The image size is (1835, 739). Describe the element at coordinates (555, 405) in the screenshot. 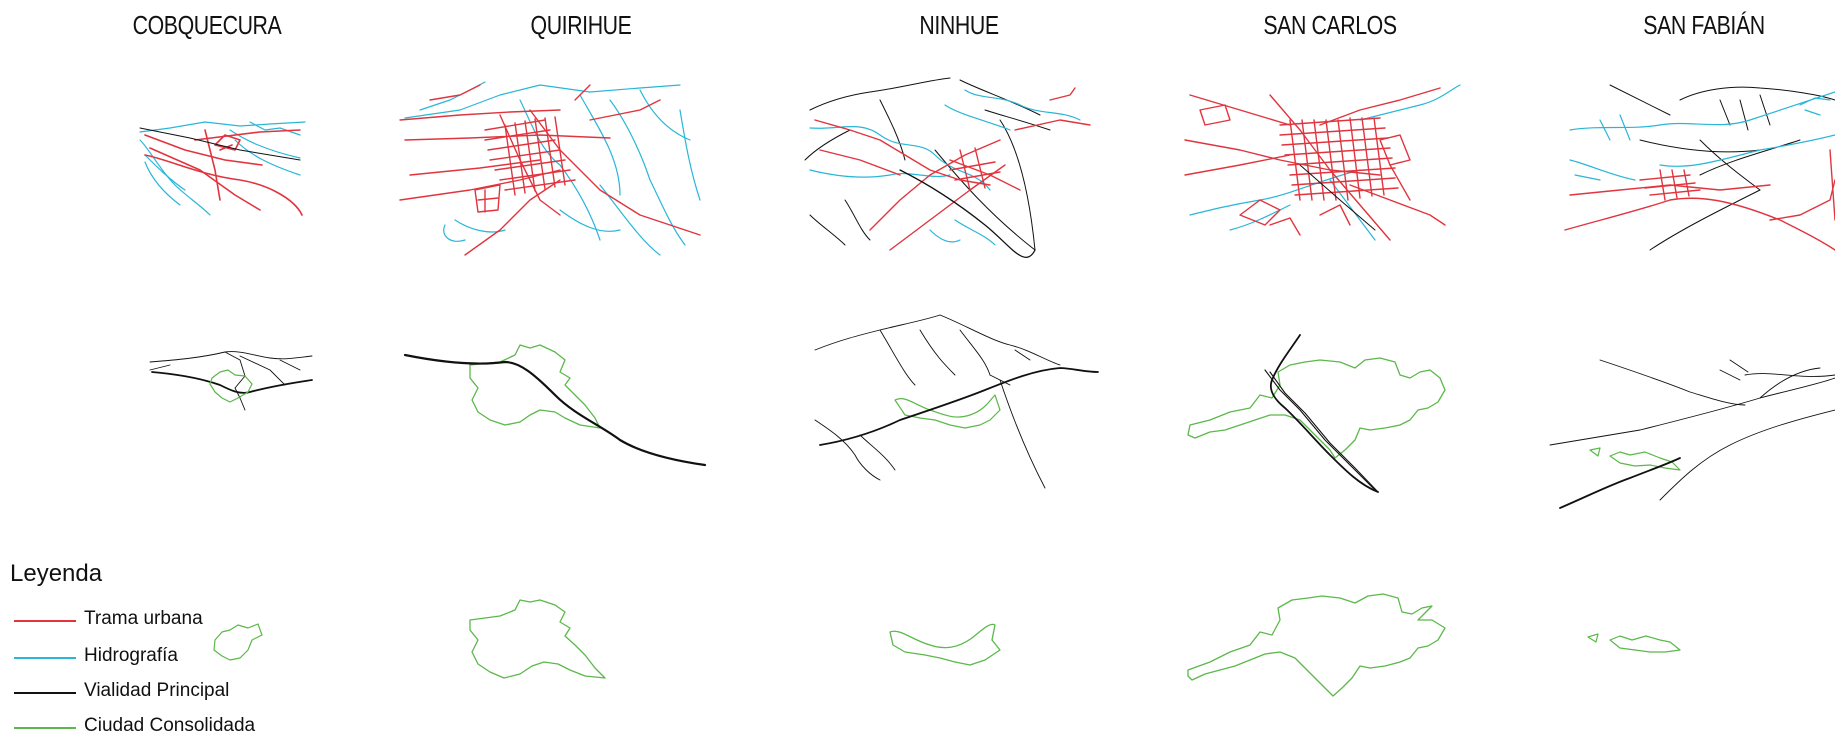

I see `map-quirihue-road` at that location.